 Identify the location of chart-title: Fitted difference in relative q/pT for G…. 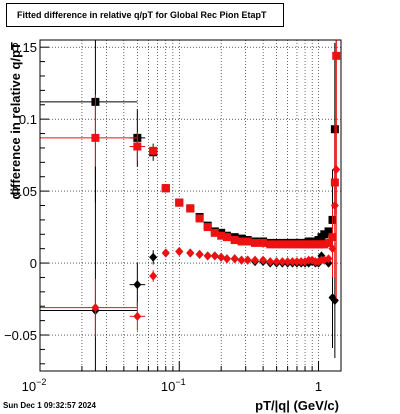
(142, 15).